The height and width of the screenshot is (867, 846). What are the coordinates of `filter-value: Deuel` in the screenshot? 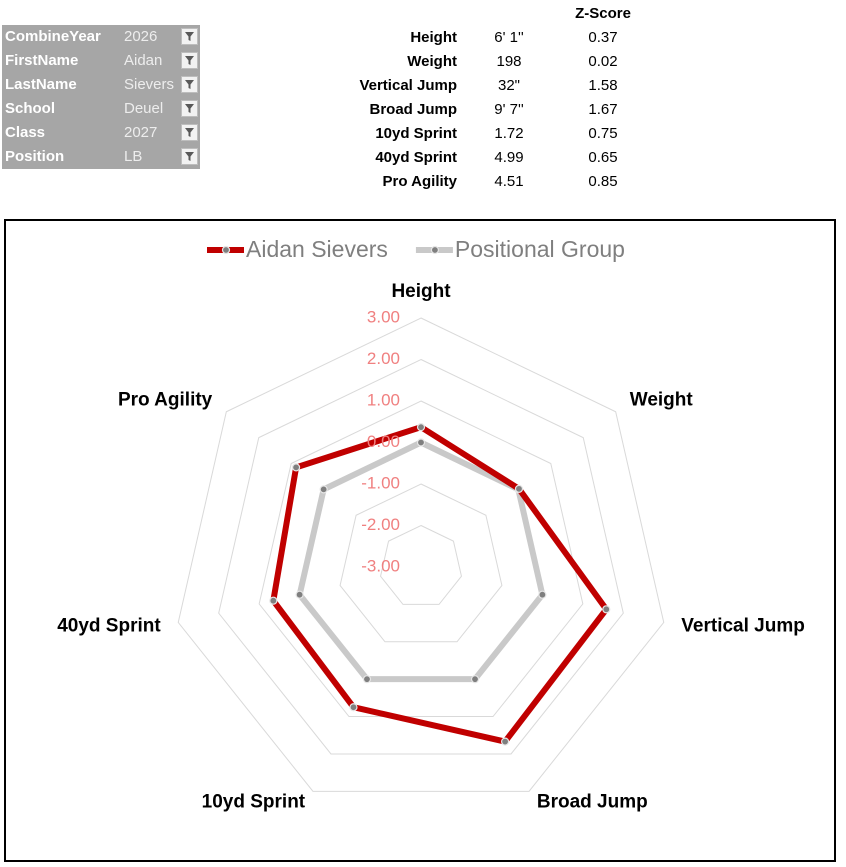 It's located at (144, 108).